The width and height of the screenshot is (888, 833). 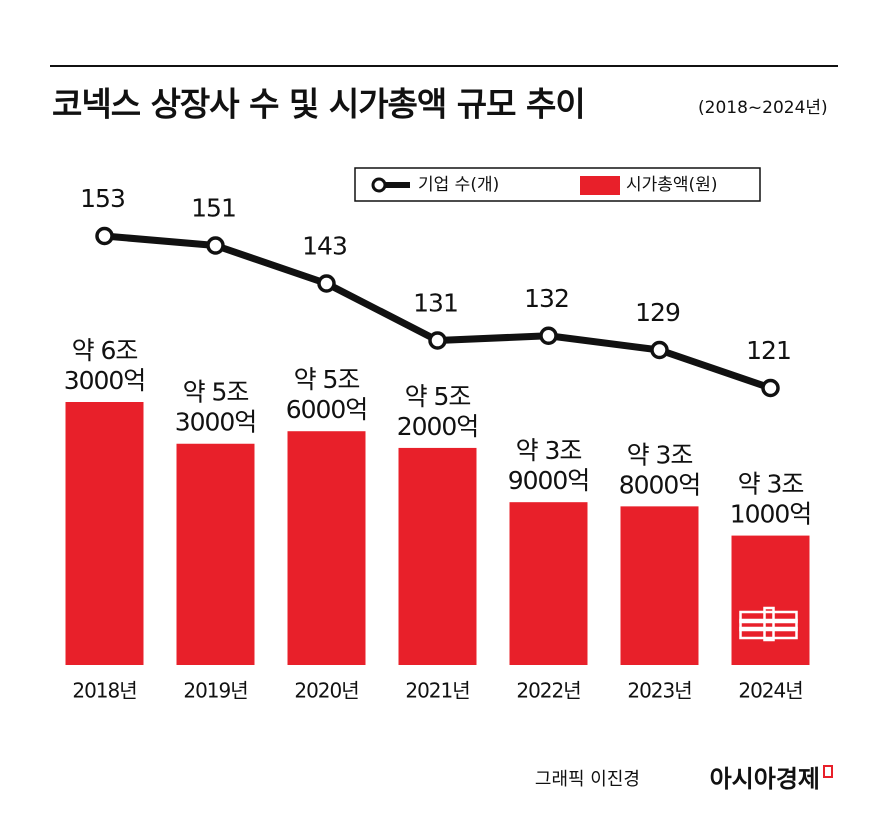 What do you see at coordinates (215, 691) in the screenshot?
I see `x-tick-label: 2019년` at bounding box center [215, 691].